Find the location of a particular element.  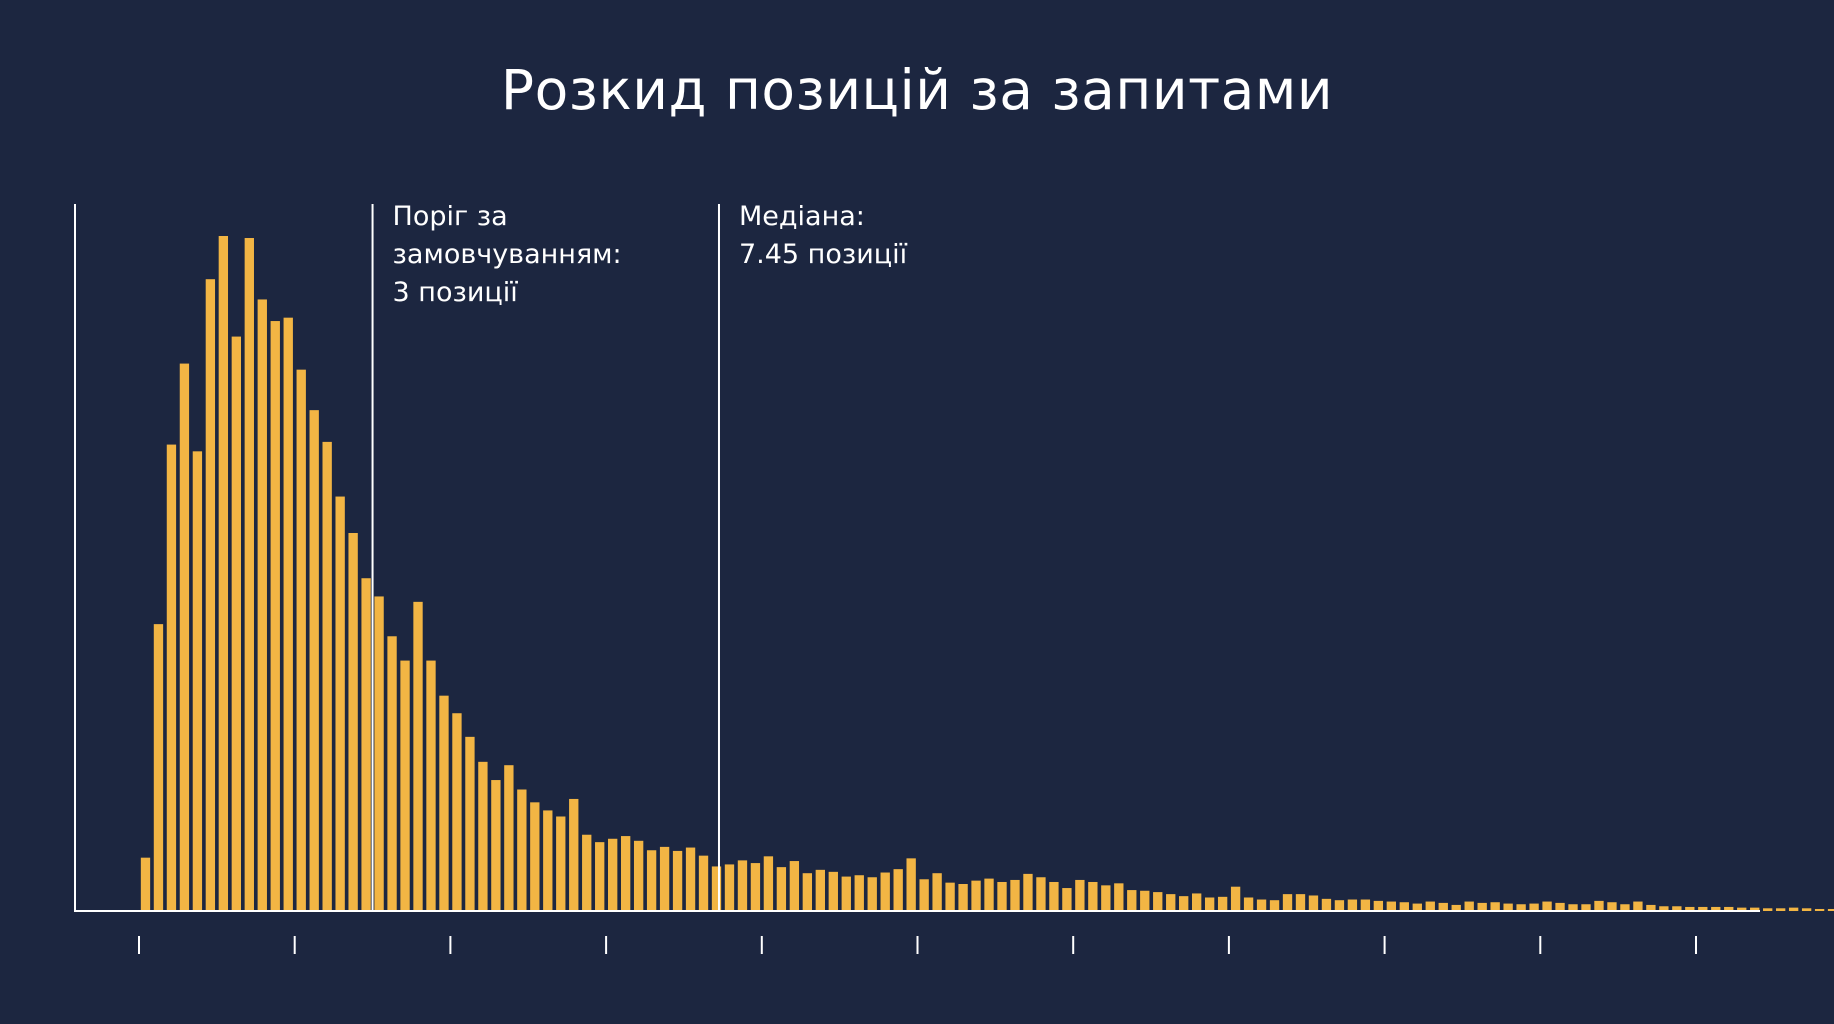

default-threshold-label: Поріг за замовчуванням: 3 позиції is located at coordinates (507, 255).